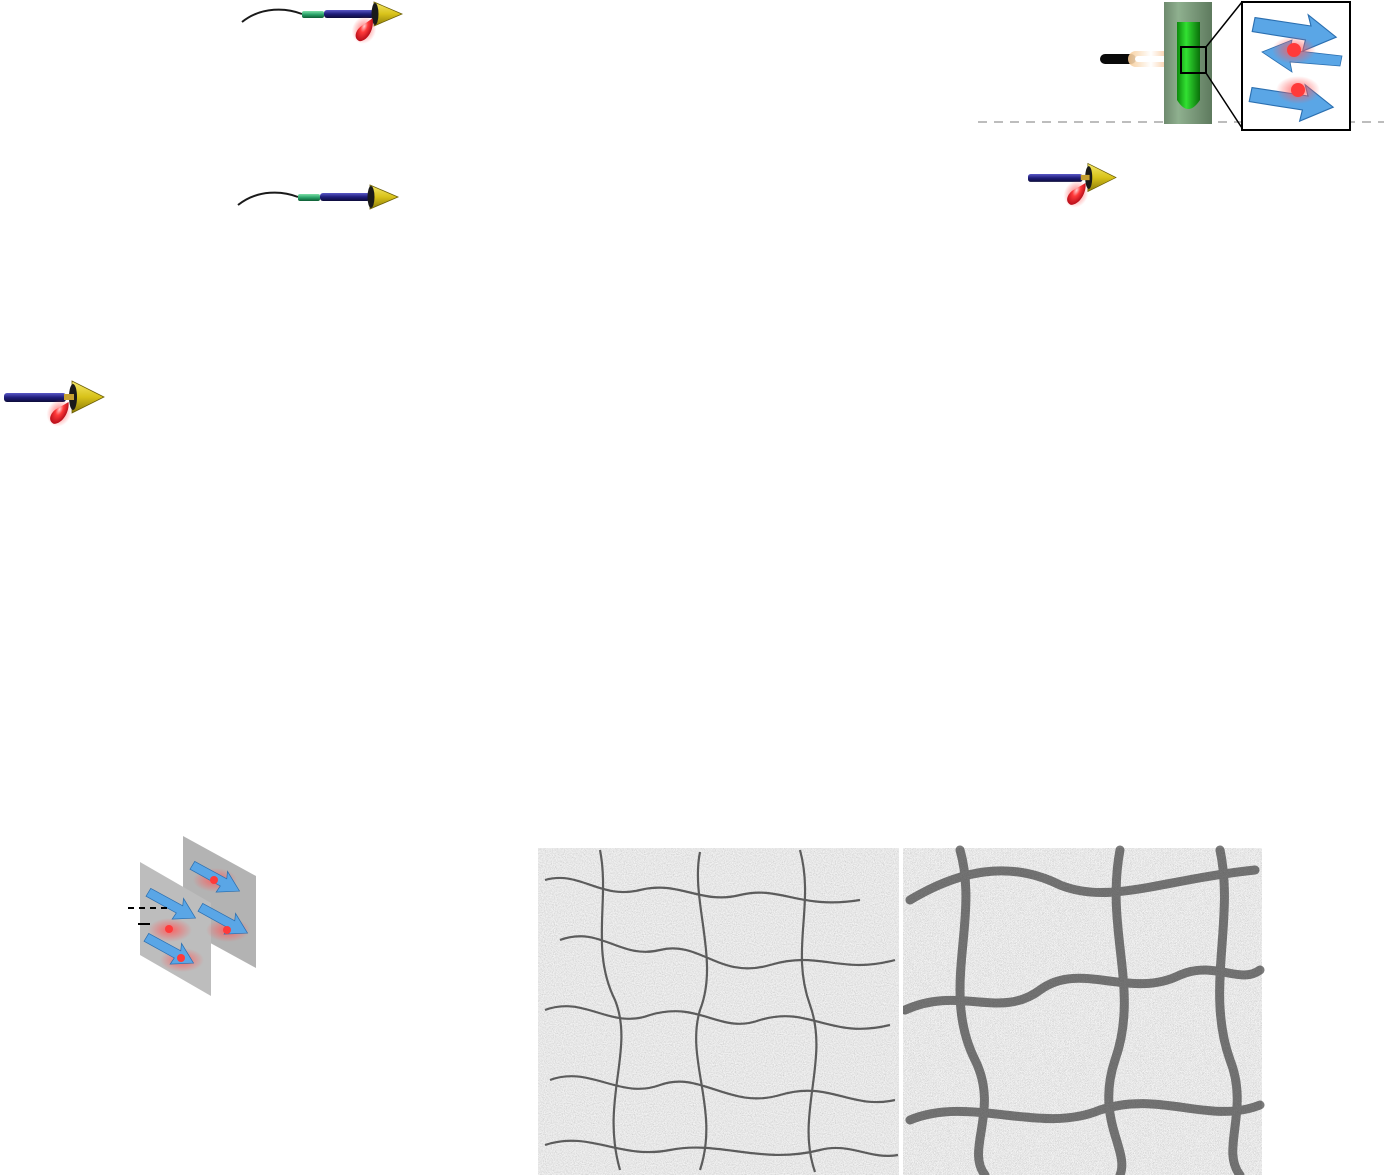 The image size is (1384, 1175). What do you see at coordinates (322, 24) in the screenshot?
I see `peptide-dye-conjugate-icon` at bounding box center [322, 24].